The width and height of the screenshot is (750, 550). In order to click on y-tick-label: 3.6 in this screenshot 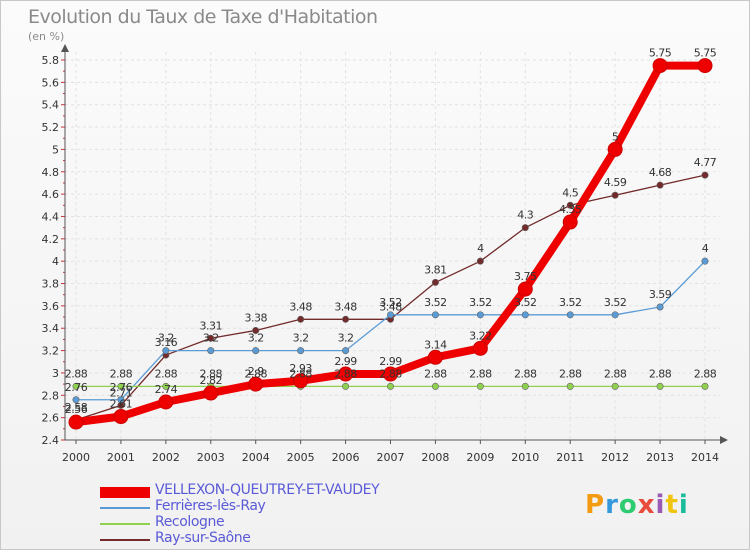, I will do `click(51, 306)`.